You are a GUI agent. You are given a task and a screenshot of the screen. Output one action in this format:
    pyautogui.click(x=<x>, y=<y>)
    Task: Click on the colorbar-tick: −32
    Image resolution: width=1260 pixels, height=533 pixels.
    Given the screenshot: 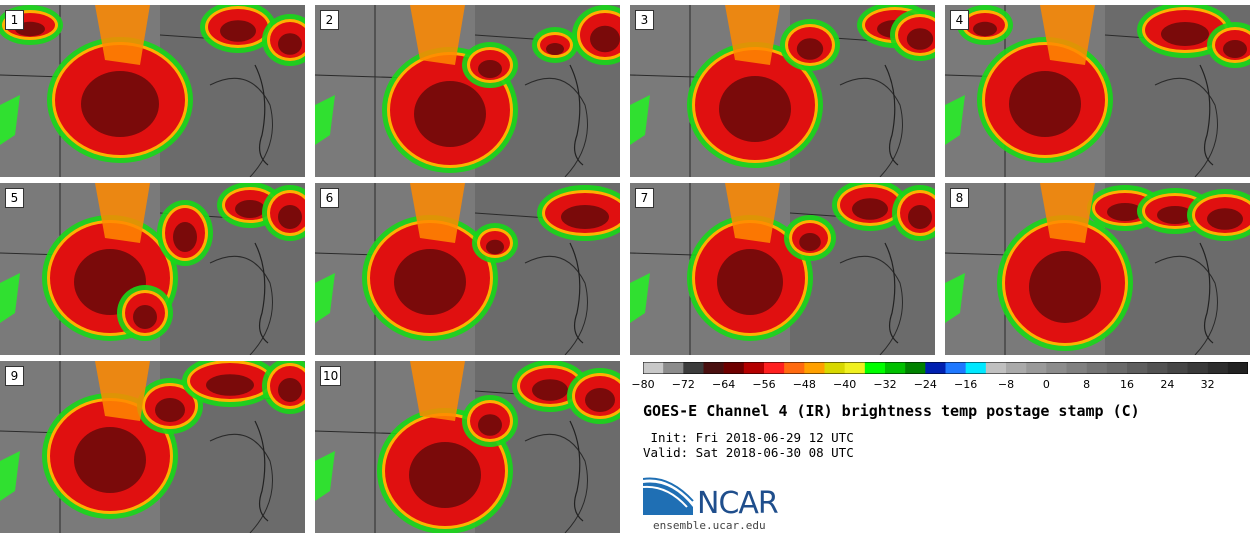 What is the action you would take?
    pyautogui.click(x=885, y=384)
    